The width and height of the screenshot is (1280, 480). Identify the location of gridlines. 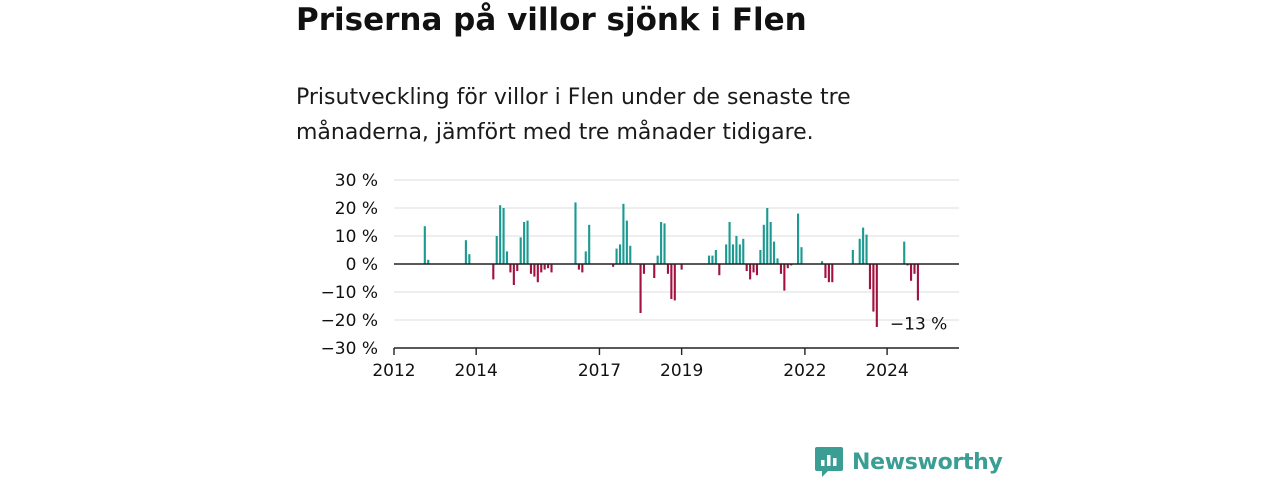
(676, 250).